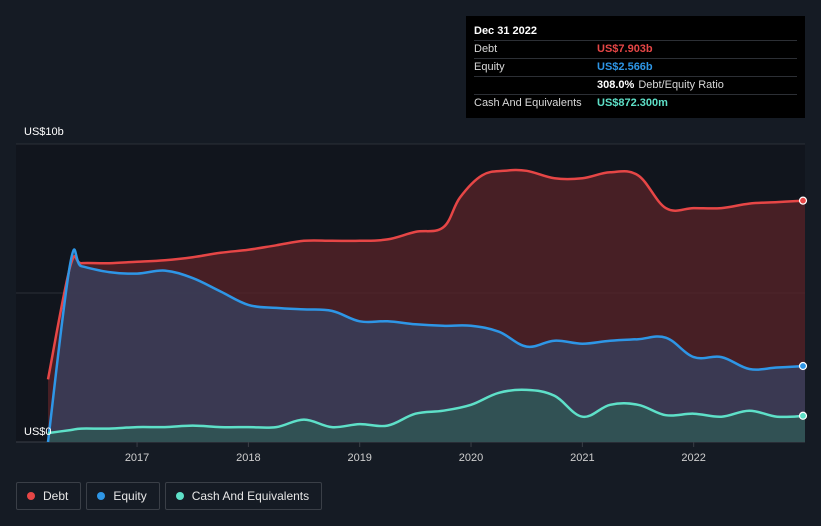 This screenshot has width=821, height=526. What do you see at coordinates (101, 496) in the screenshot?
I see `equity-dot-icon` at bounding box center [101, 496].